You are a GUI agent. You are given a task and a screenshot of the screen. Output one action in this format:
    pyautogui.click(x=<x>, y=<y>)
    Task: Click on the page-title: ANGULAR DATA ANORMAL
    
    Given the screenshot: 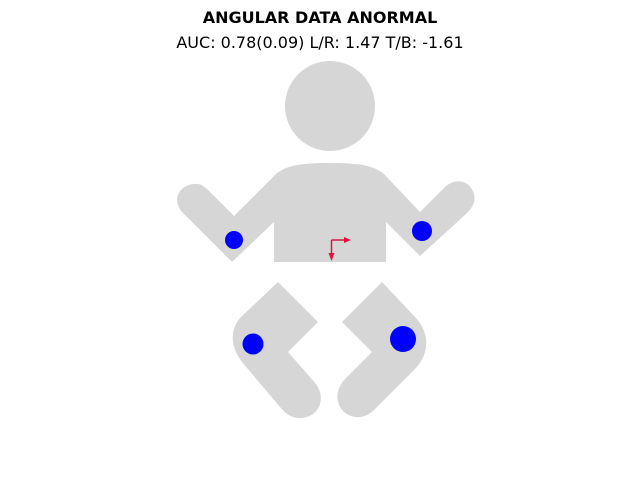 What is the action you would take?
    pyautogui.click(x=320, y=17)
    